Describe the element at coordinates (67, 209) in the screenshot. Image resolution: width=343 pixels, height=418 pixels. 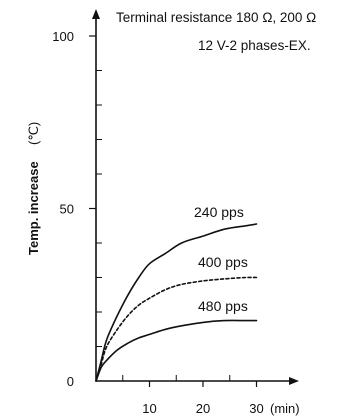
I see `y-tick-label-50: 50` at that location.